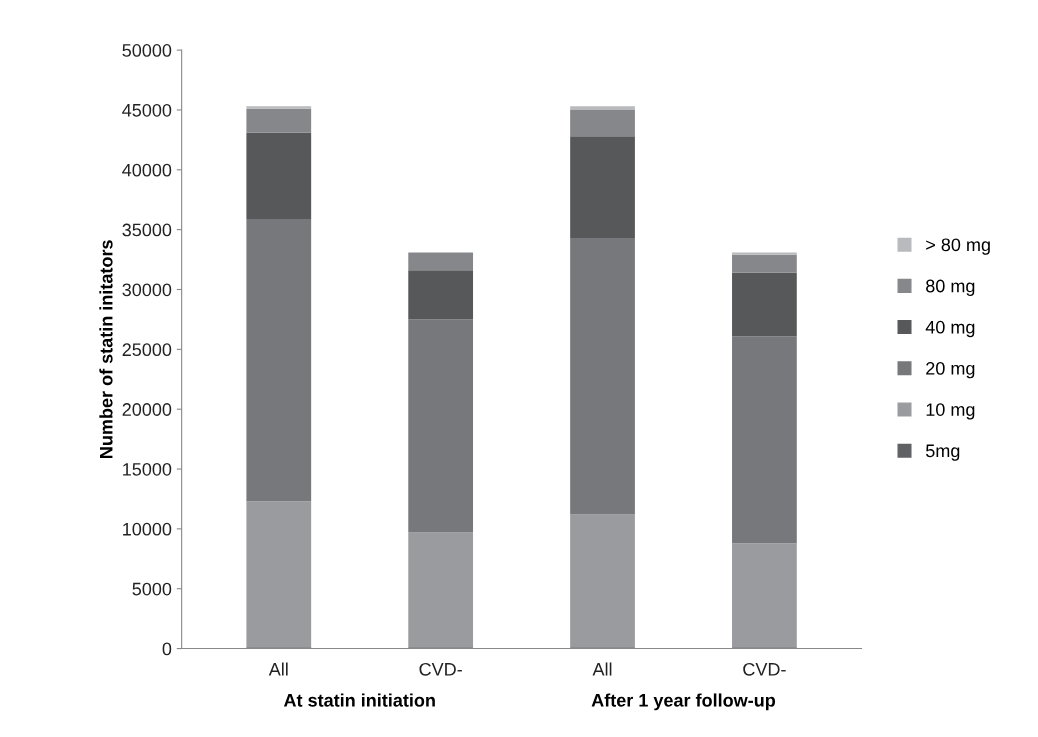 The width and height of the screenshot is (1038, 737). I want to click on legend-label: 5mg, so click(942, 452).